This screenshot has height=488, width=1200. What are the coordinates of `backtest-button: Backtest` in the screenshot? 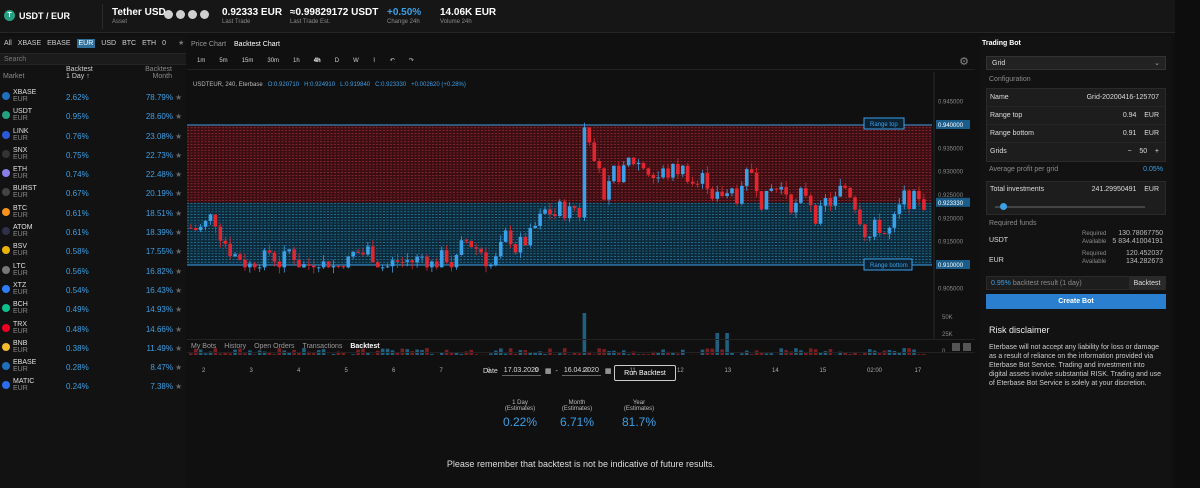 It's located at (1147, 283).